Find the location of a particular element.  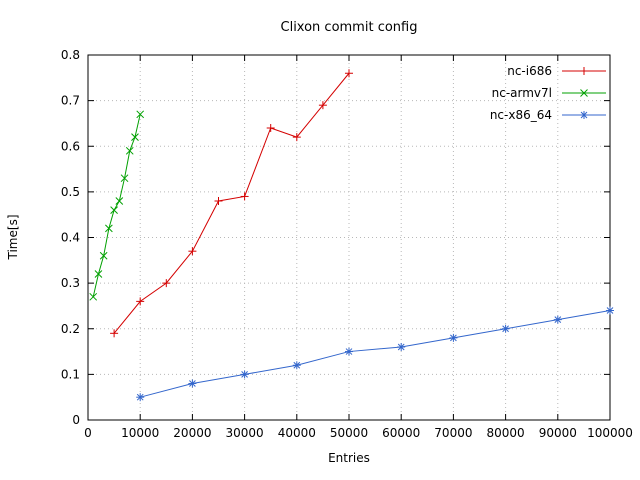

x-tick-label: 100000 is located at coordinates (610, 433).